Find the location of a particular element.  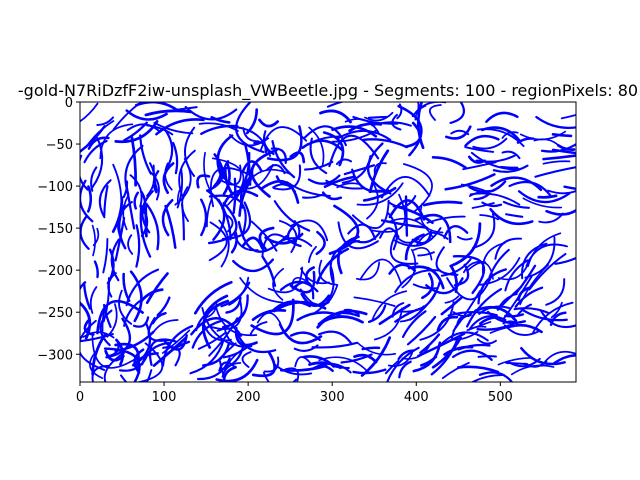

y-axis: 0 −50 −100 −150 −200 −250 −300 is located at coordinates (58, 229).